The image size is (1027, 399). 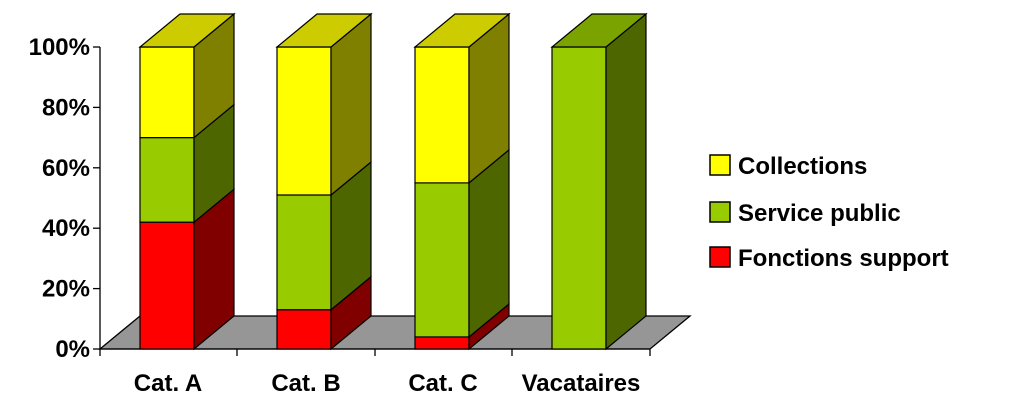 What do you see at coordinates (72, 349) in the screenshot?
I see `y-tick-label: 0%` at bounding box center [72, 349].